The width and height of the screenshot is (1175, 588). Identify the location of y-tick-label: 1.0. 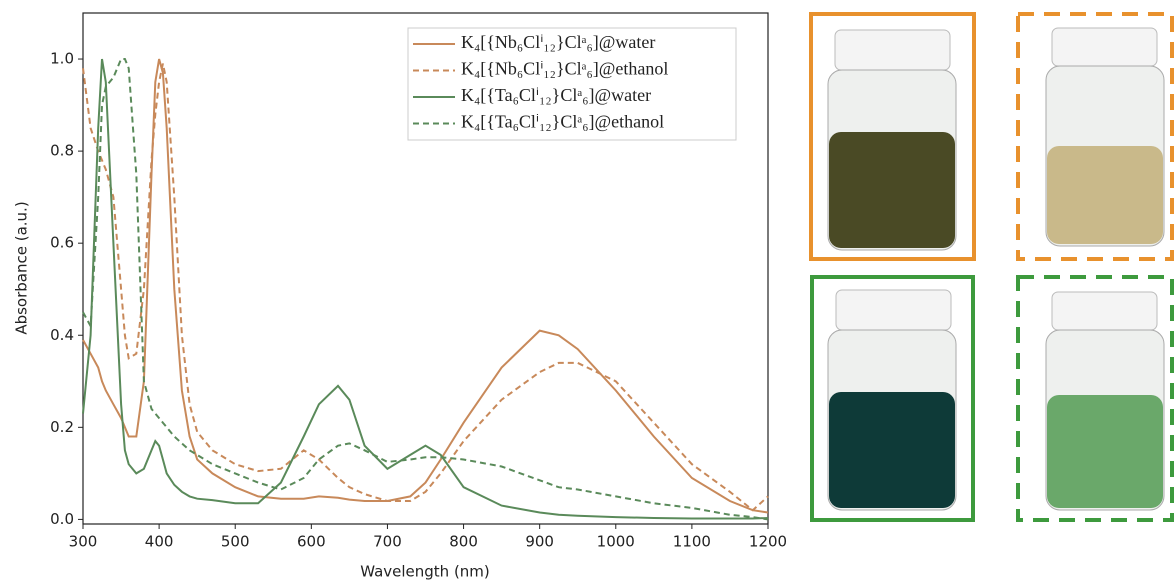
(62, 59).